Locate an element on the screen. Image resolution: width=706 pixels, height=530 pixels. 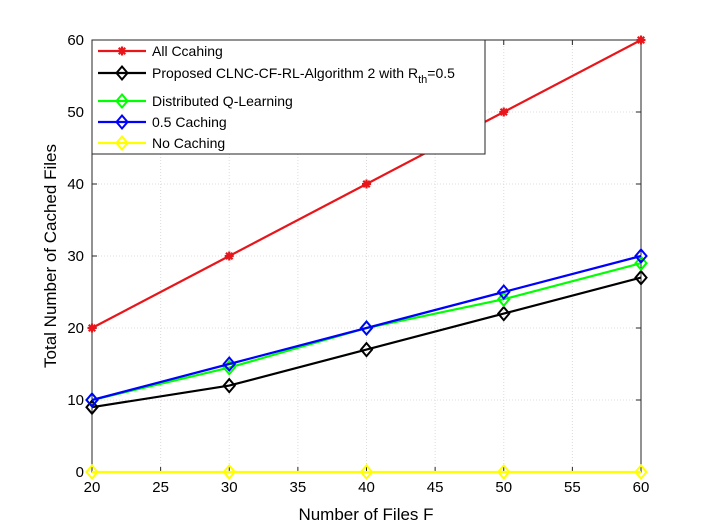
legend-box is located at coordinates (288, 97).